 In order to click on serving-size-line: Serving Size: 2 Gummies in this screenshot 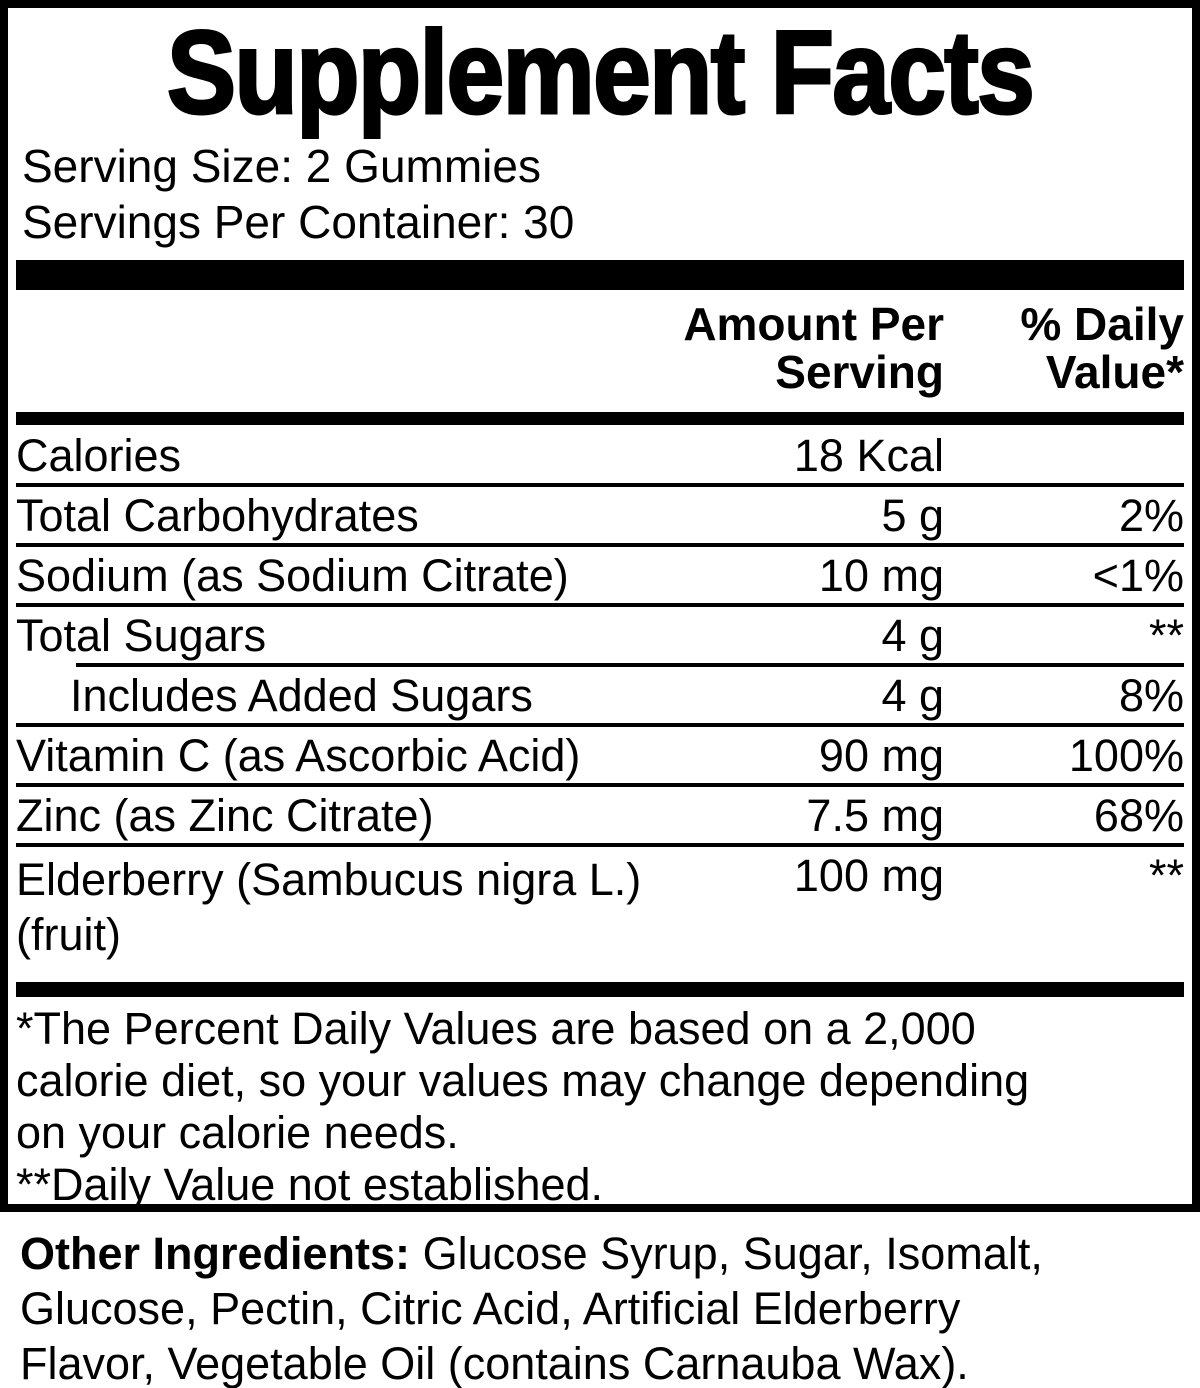, I will do `click(281, 165)`.